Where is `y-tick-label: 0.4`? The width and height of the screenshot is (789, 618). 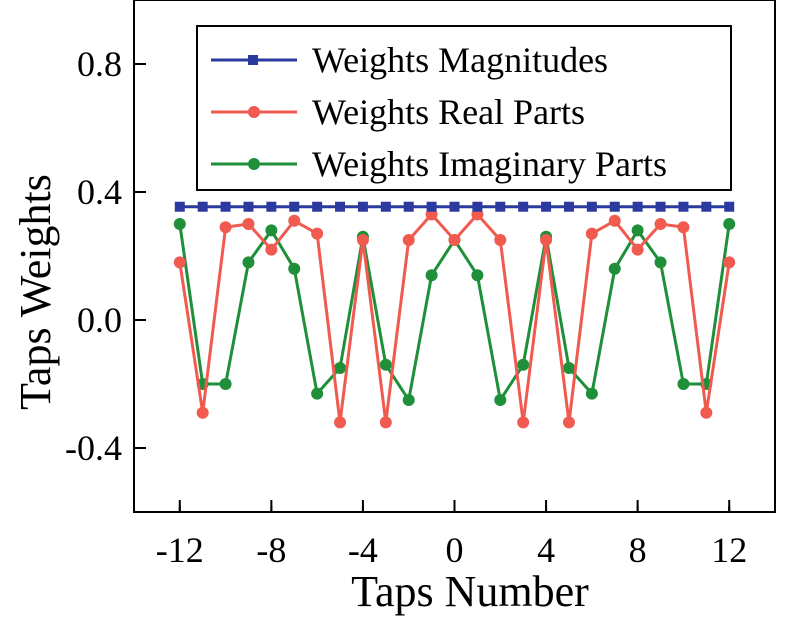 y-tick-label: 0.4 is located at coordinates (99, 192).